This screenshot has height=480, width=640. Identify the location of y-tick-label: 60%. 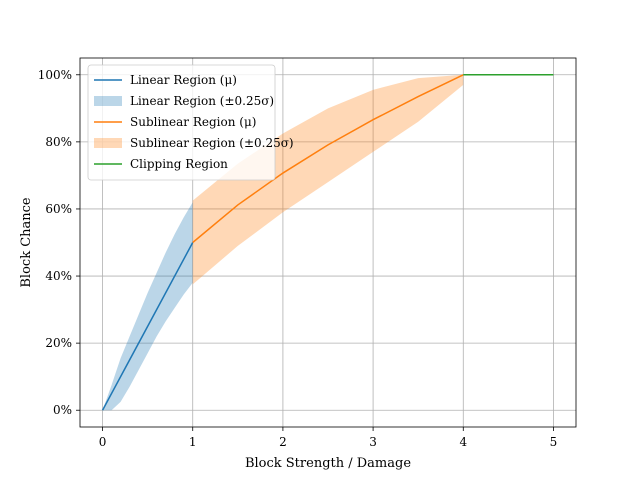
(58, 209).